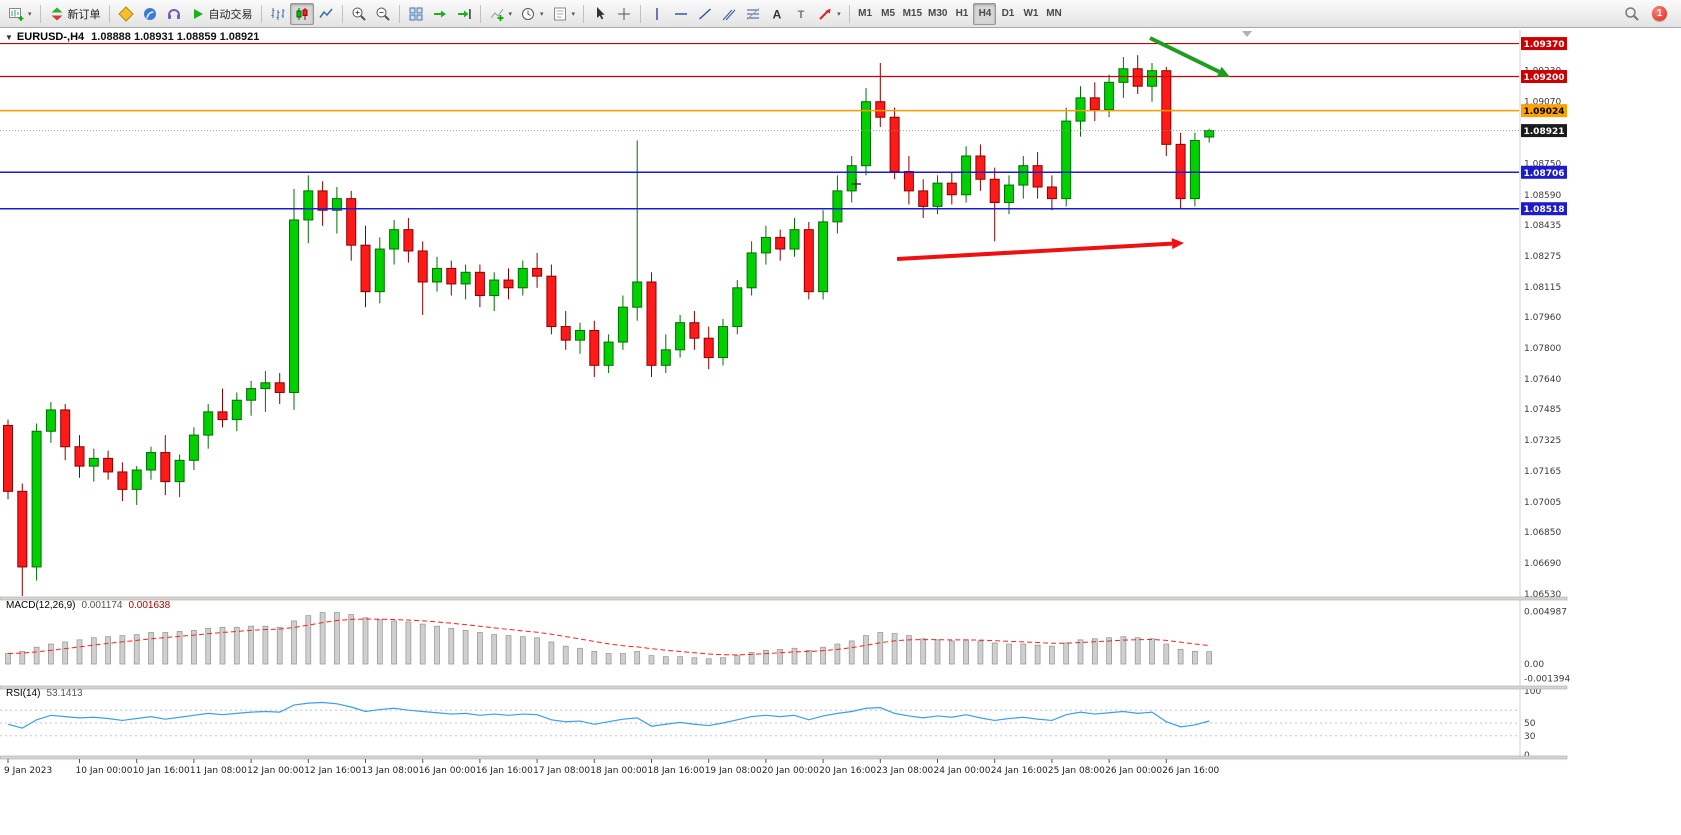  I want to click on svg-text: 11 Jan 08:00, so click(218, 771).